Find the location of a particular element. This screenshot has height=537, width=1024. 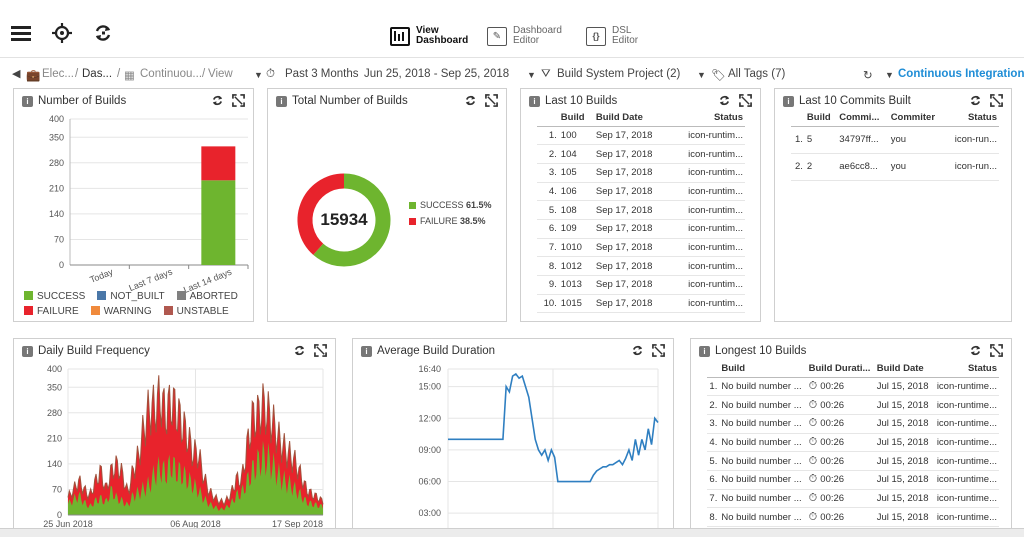

legend-item-warning: WARNING is located at coordinates (121, 311).